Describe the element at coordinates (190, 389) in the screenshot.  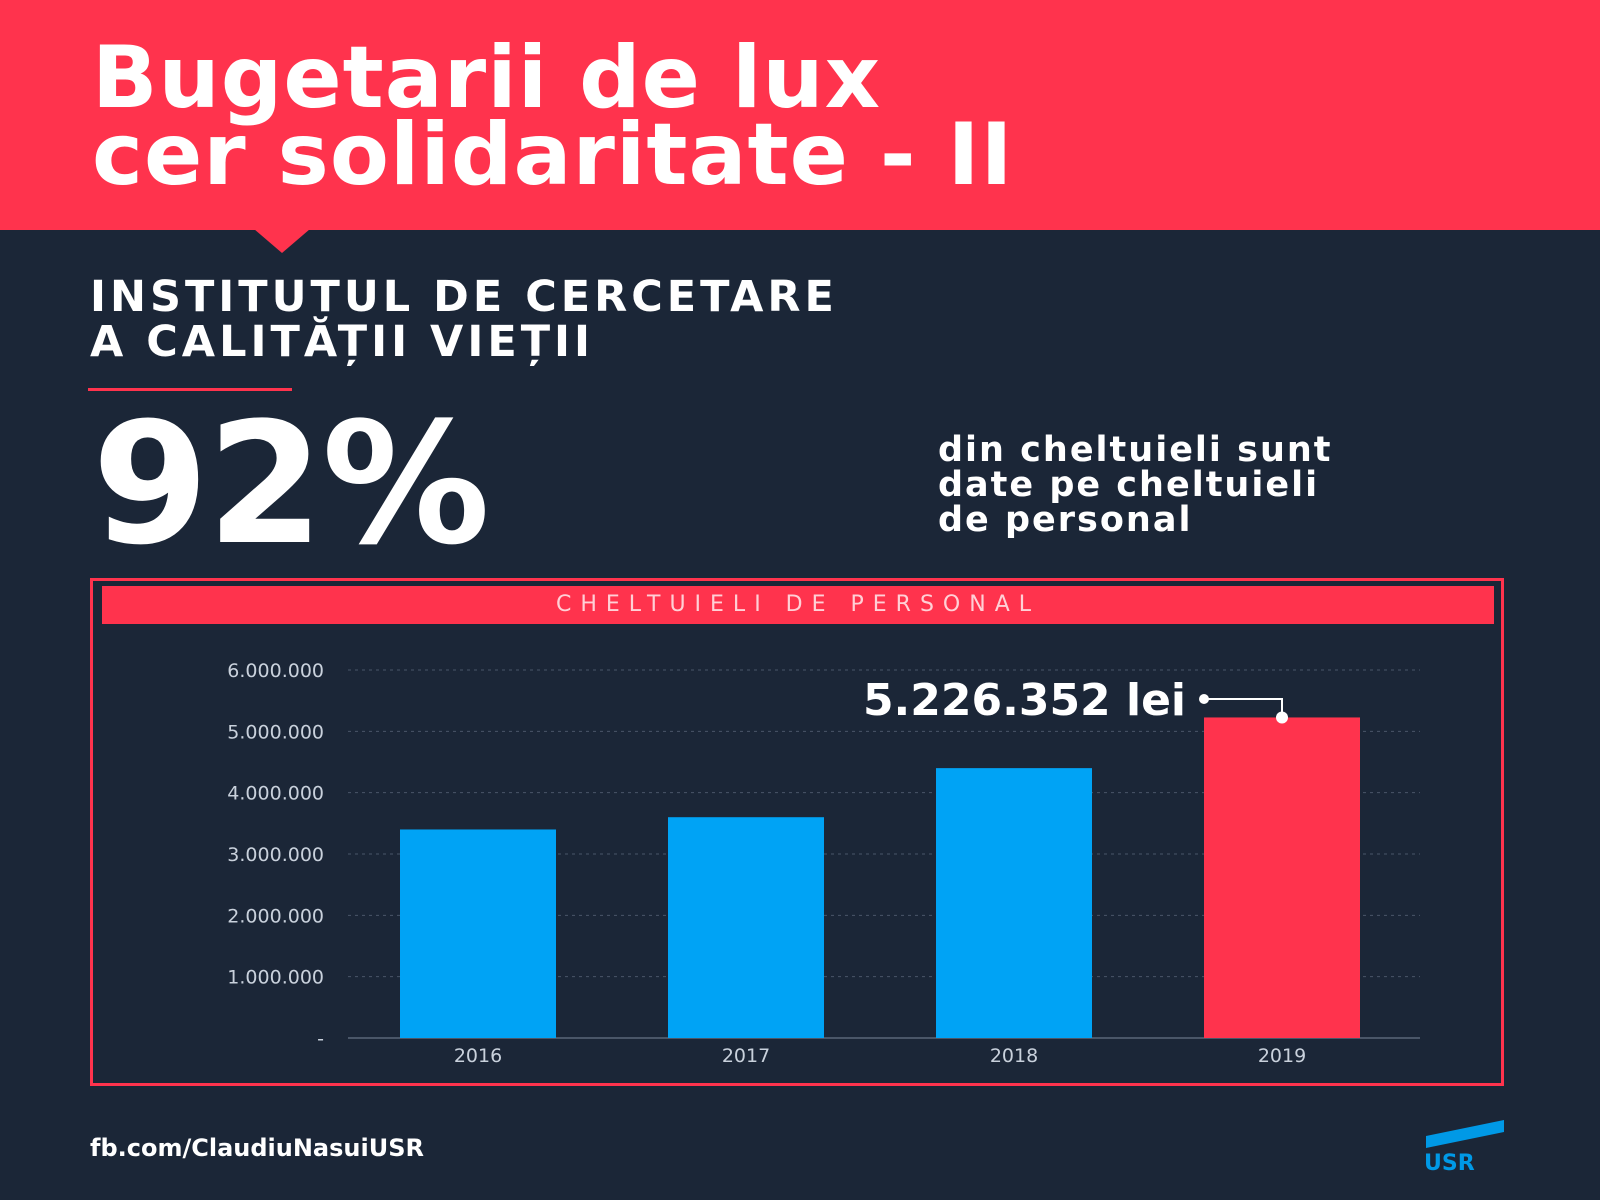
I see `accent-divider` at that location.